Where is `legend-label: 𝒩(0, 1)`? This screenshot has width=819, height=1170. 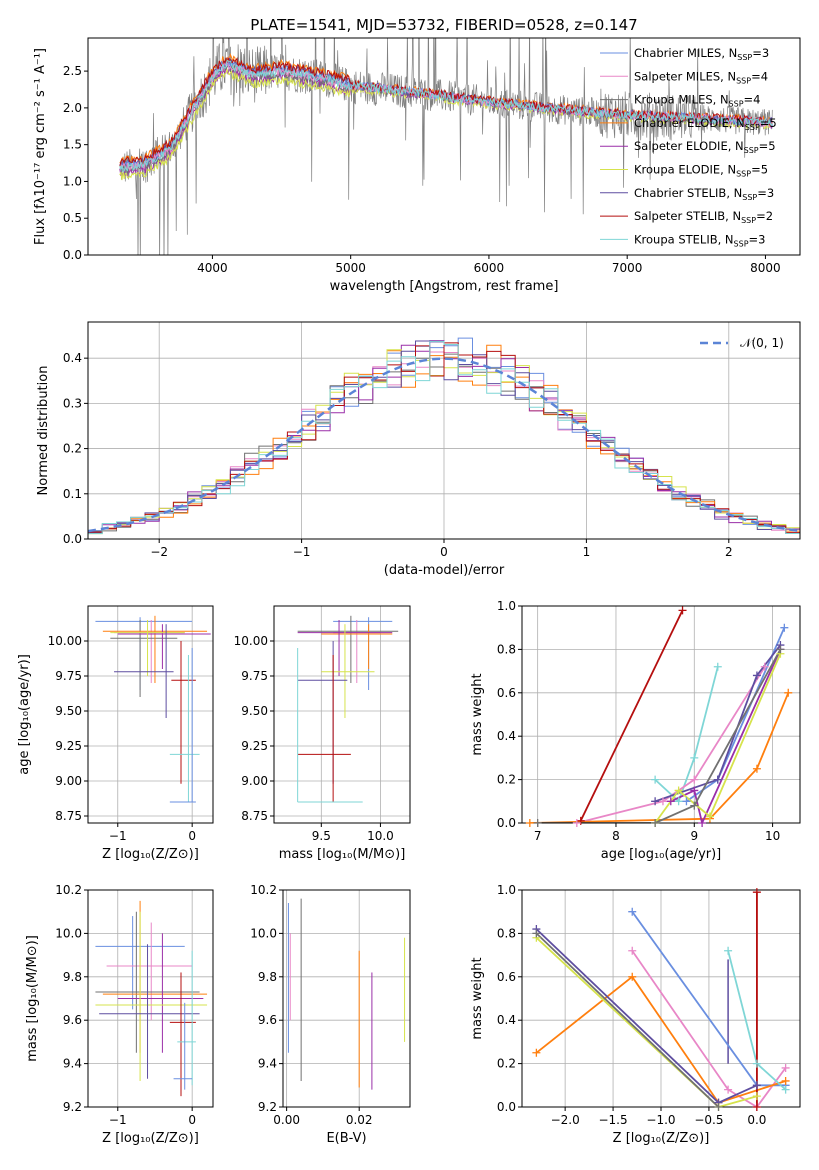 legend-label: 𝒩(0, 1) is located at coordinates (762, 343).